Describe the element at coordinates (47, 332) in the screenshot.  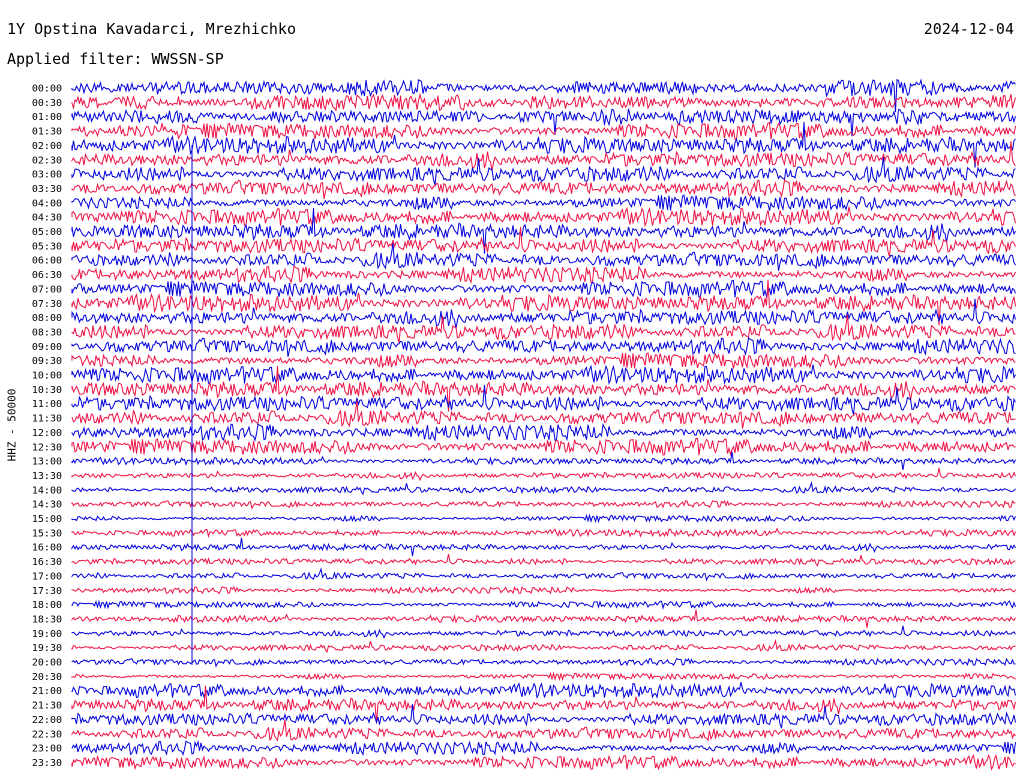
I see `time-label: 08:30` at that location.